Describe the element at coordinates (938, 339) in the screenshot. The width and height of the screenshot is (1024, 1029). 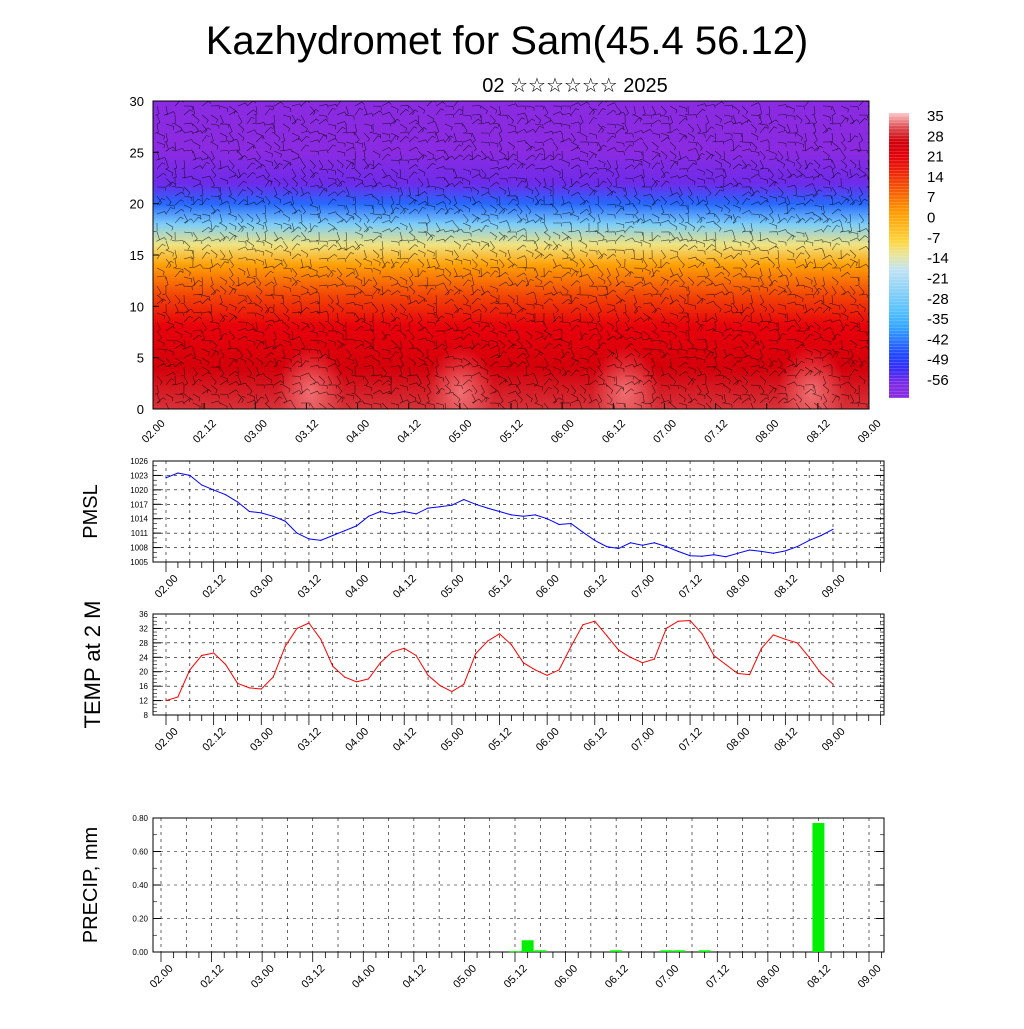
I see `colorbar-label: -42` at that location.